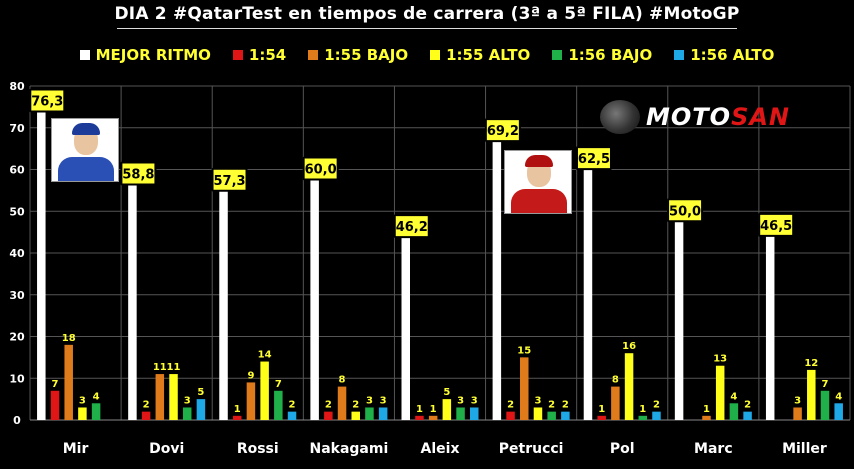 Image resolution: width=854 pixels, height=469 pixels. What do you see at coordinates (531, 449) in the screenshot?
I see `category-label: Petrucci` at bounding box center [531, 449].